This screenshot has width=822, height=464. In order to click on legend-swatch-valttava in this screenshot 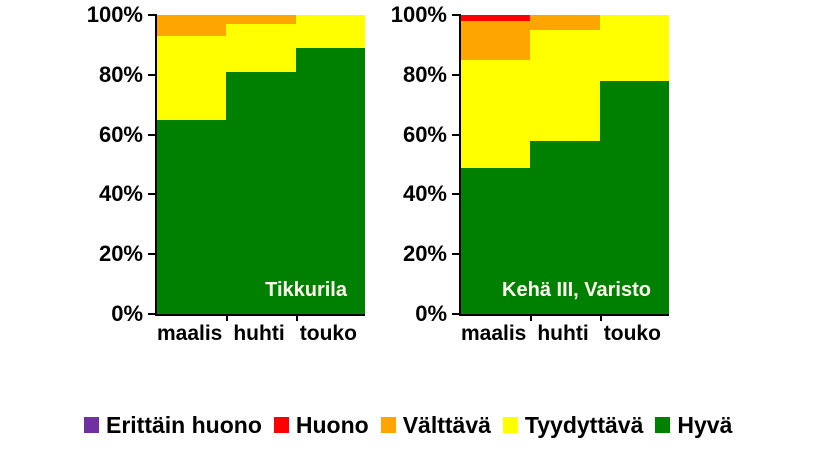, I will do `click(388, 425)`.